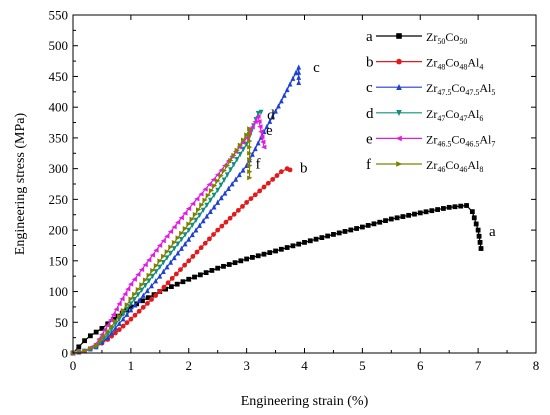 The width and height of the screenshot is (550, 415). Describe the element at coordinates (460, 89) in the screenshot. I see `legend-label: Zr47.5Co47.5Al5` at that location.